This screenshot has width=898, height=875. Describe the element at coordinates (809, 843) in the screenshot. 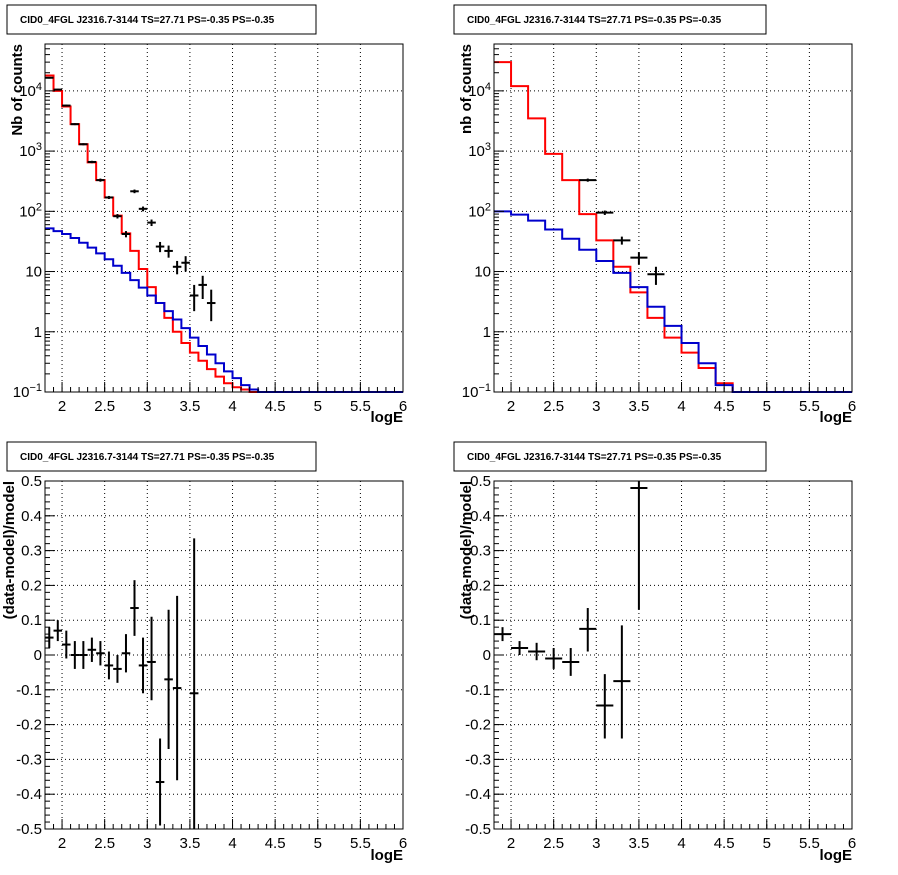

I see `x-tick-label: 5.5` at that location.